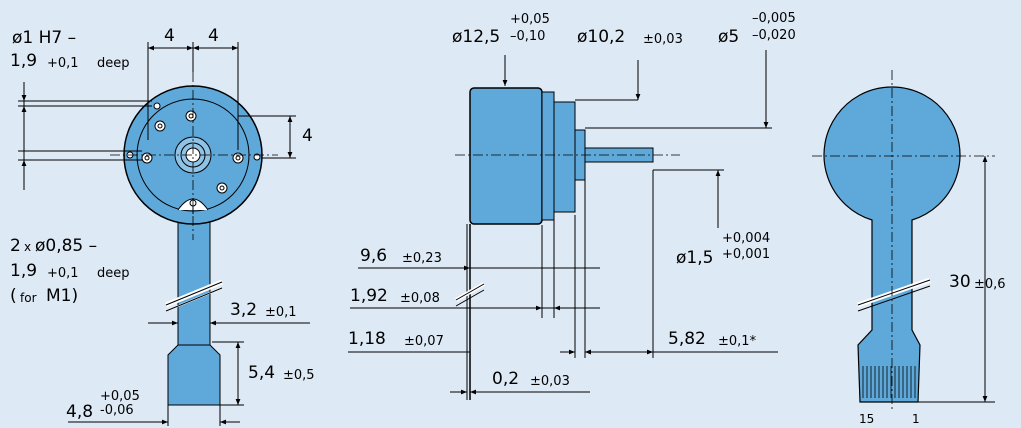  I want to click on len-a-label: 9,6, so click(374, 256).